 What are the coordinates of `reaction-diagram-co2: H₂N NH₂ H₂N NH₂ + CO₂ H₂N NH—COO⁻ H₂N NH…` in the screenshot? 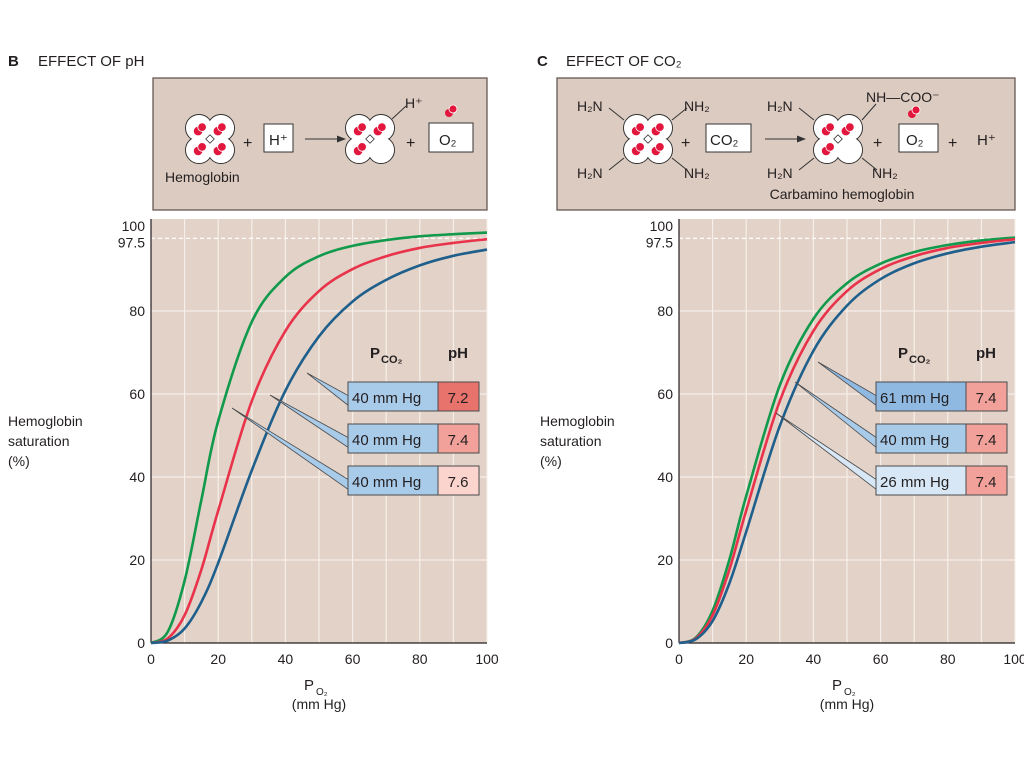 It's located at (786, 144).